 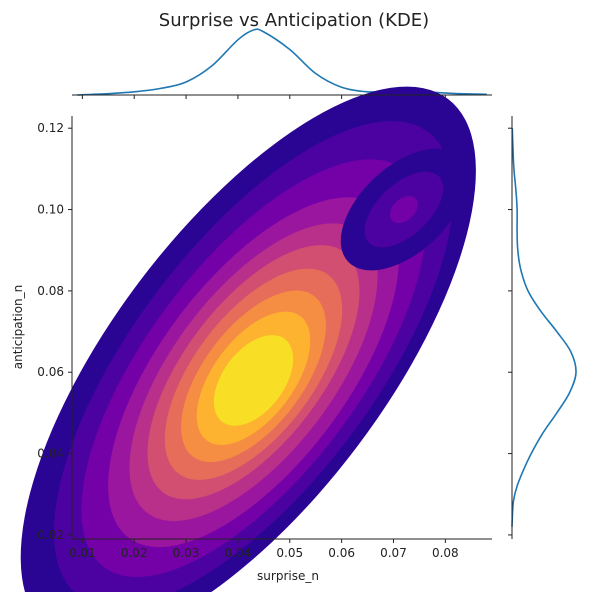 I want to click on top-marginal-kde-line, so click(x=282, y=62).